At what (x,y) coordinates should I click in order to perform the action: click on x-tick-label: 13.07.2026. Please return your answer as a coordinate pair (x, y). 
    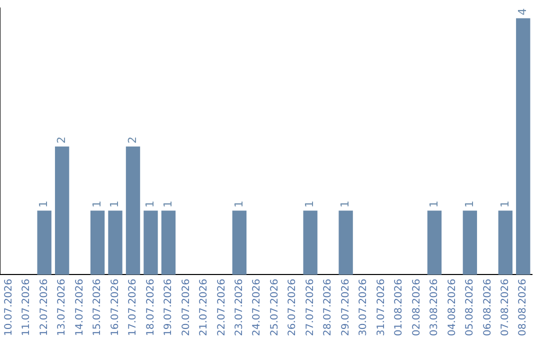
    Looking at the image, I should click on (62, 307).